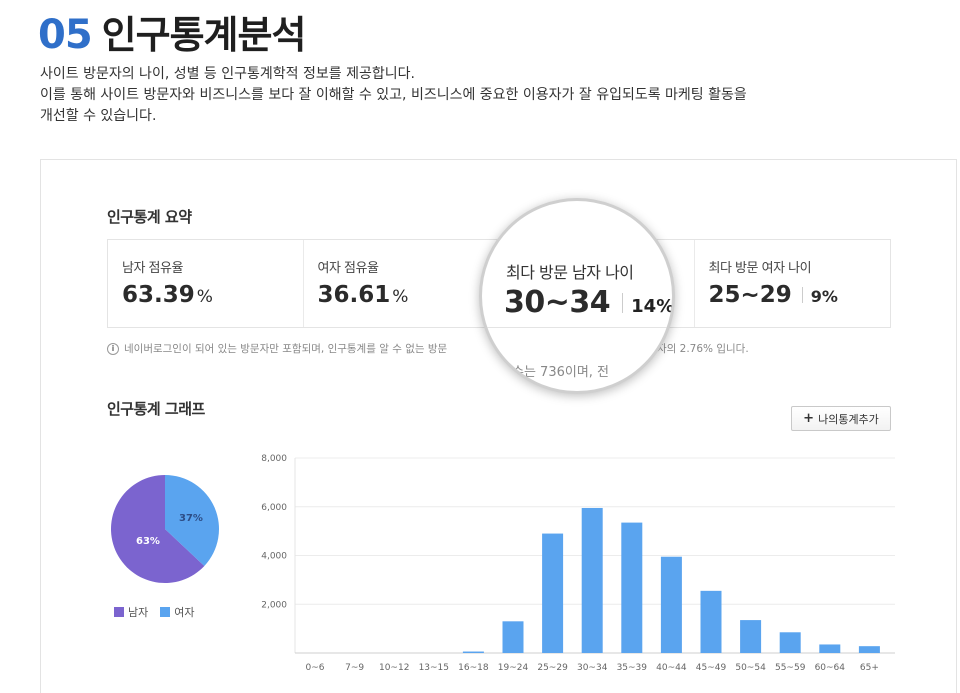 The image size is (960, 693). I want to click on x-tick-label: 19~24, so click(513, 668).